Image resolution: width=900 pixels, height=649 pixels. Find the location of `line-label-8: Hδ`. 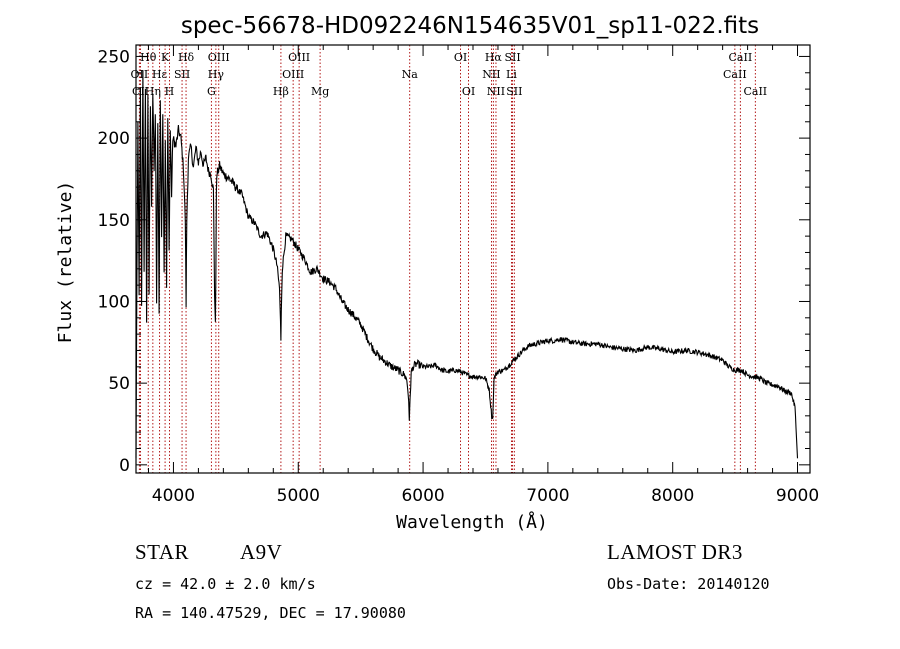

line-label-8: Hδ is located at coordinates (186, 57).